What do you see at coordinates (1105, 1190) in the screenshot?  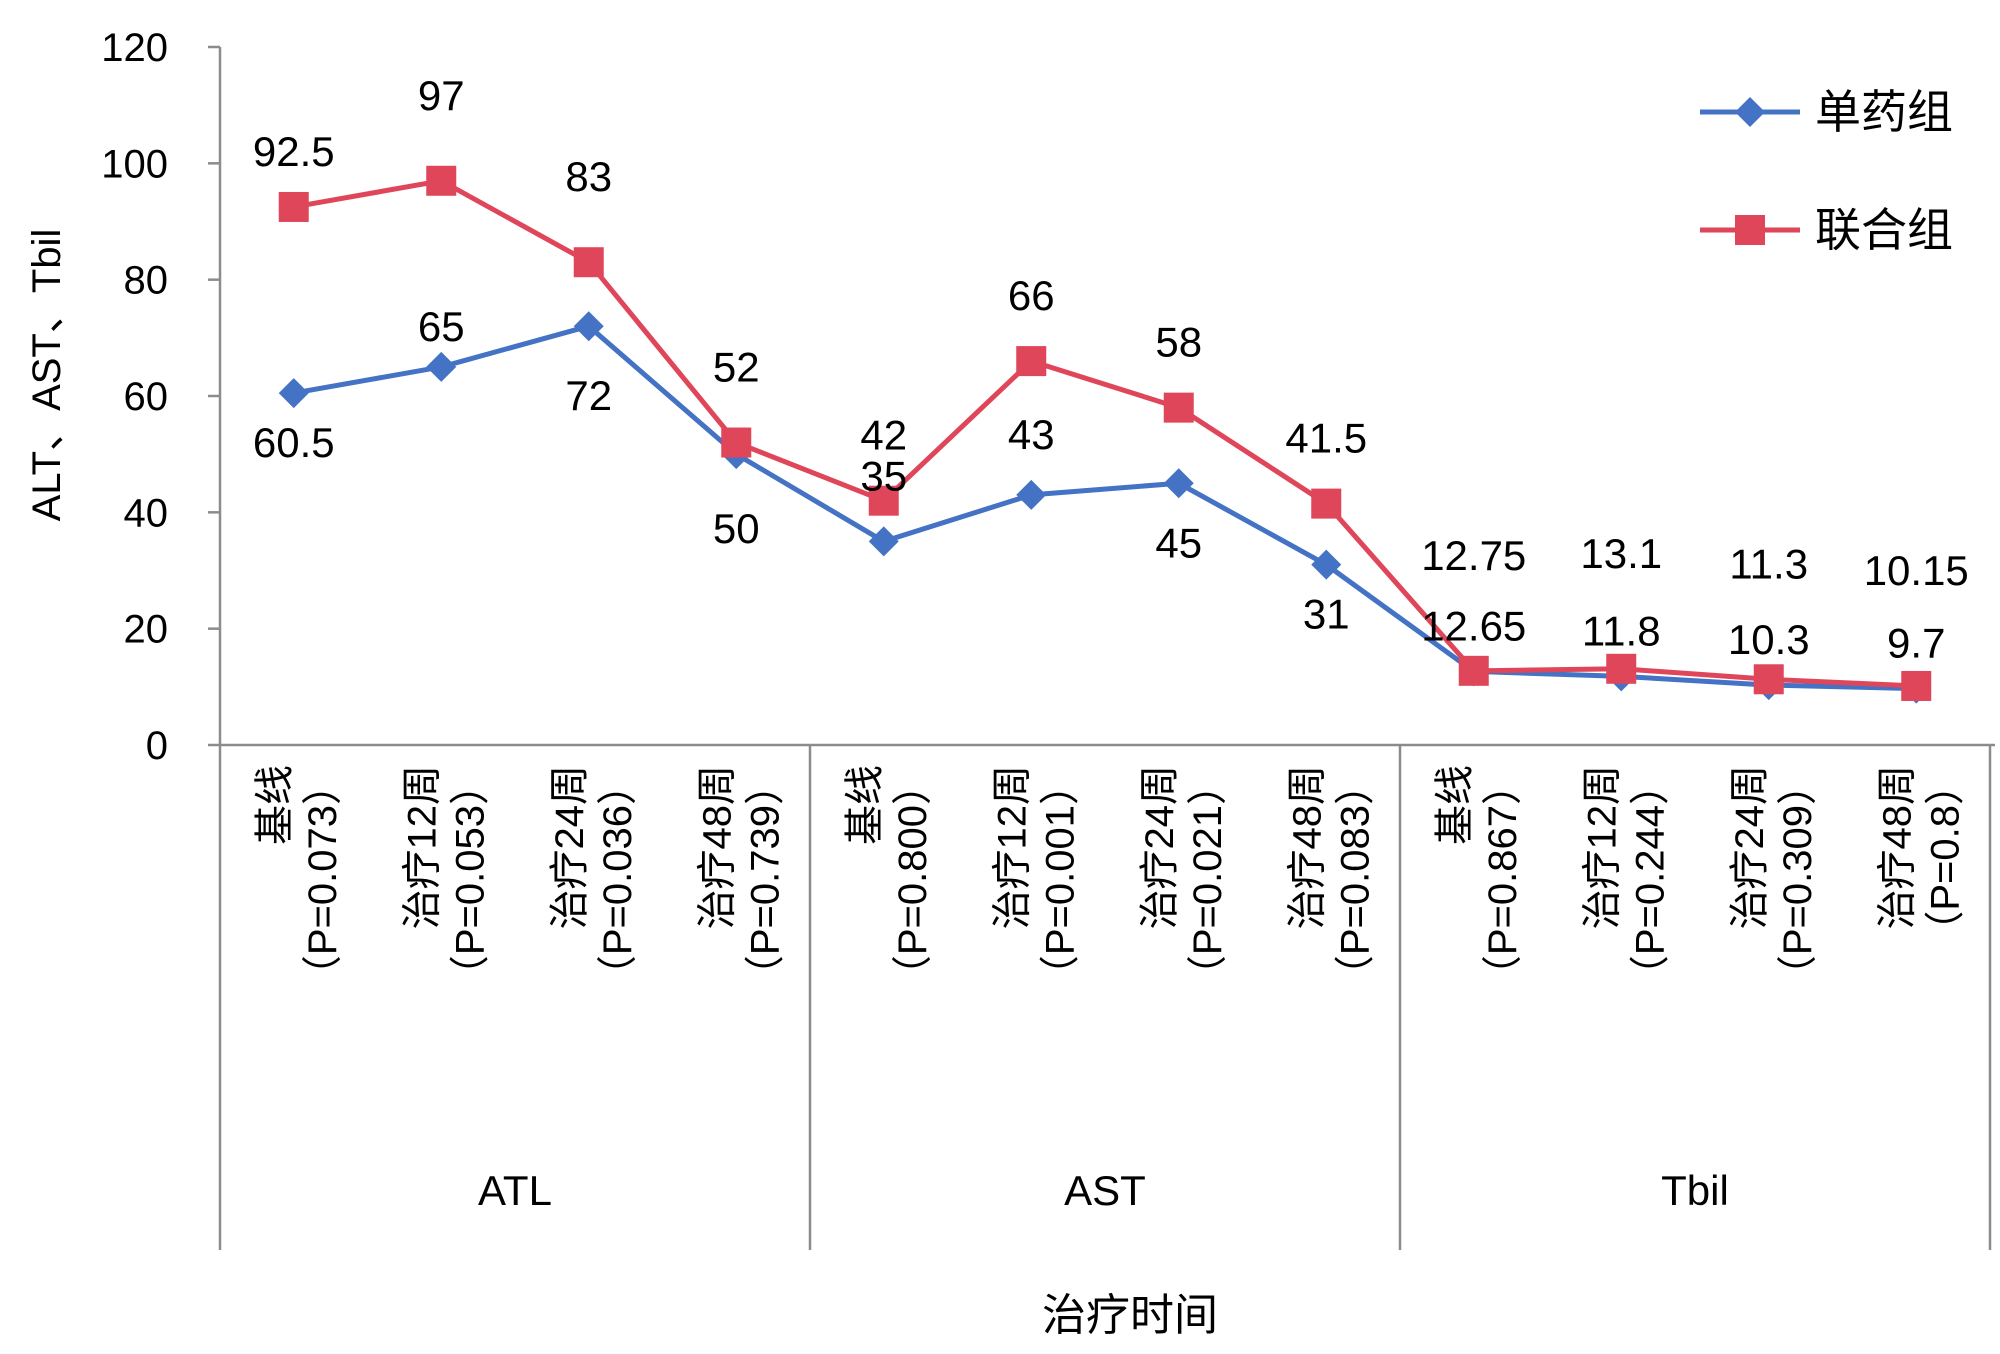 I see `x-group-label: AST` at bounding box center [1105, 1190].